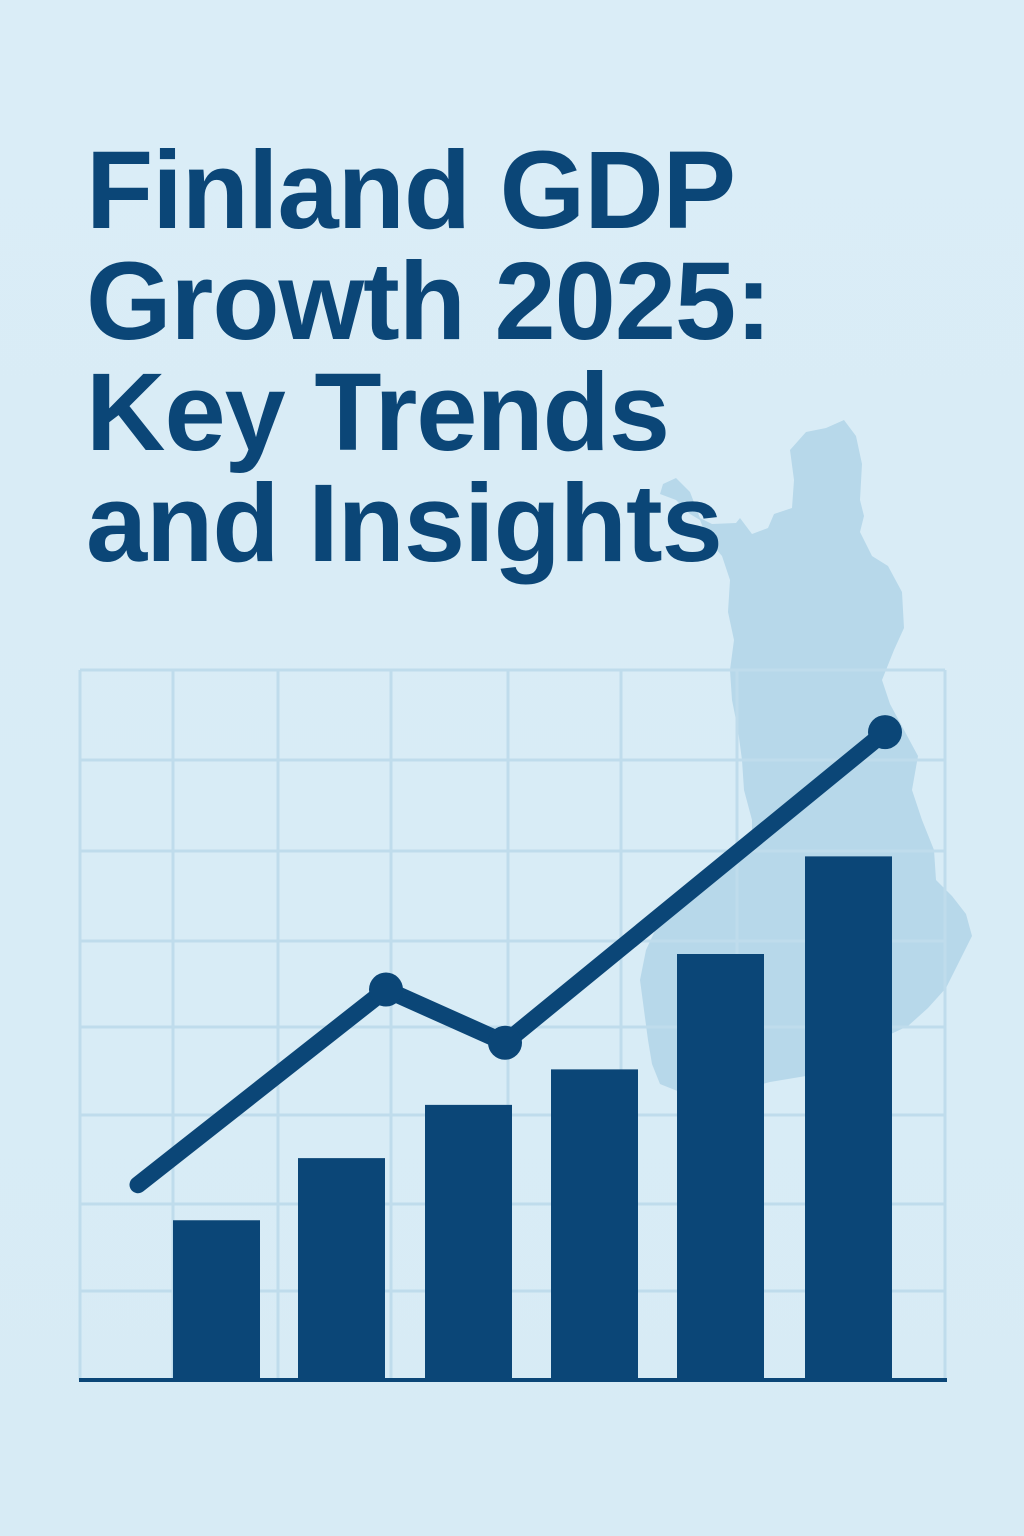 This screenshot has width=1024, height=1536. Describe the element at coordinates (378, 412) in the screenshot. I see `title-line-3: Key Trends` at that location.